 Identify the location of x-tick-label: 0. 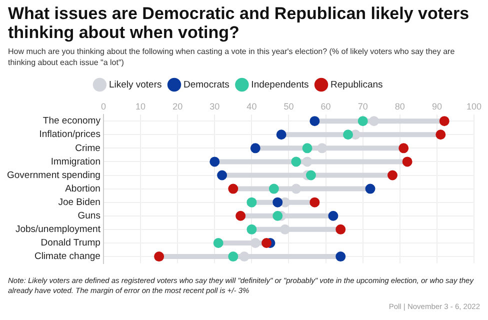
(103, 106).